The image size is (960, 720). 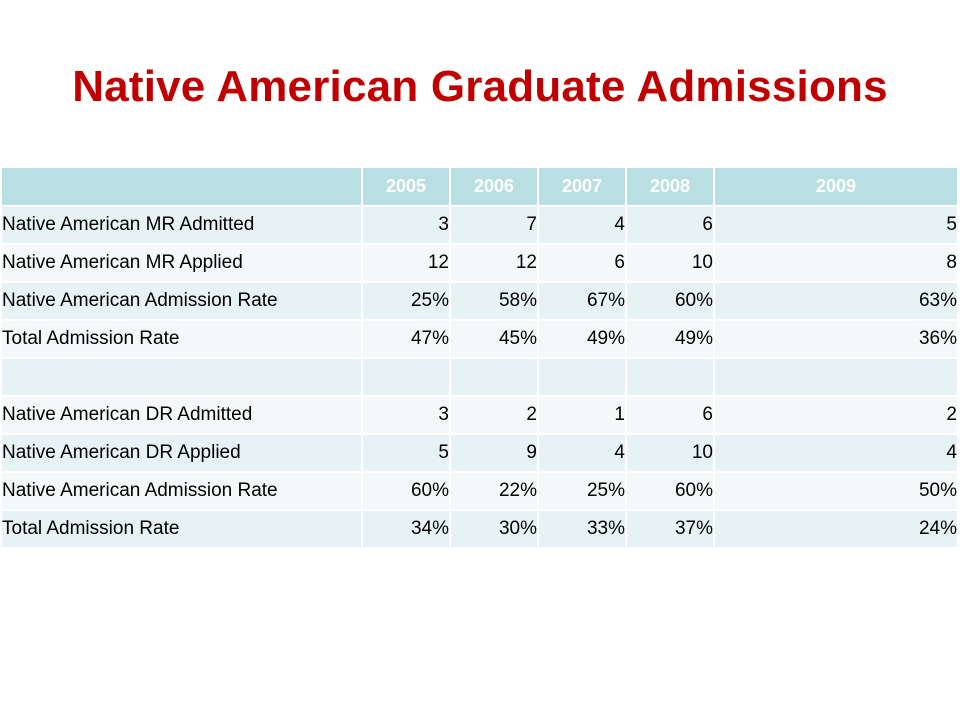 I want to click on table-cell: 8, so click(x=836, y=263).